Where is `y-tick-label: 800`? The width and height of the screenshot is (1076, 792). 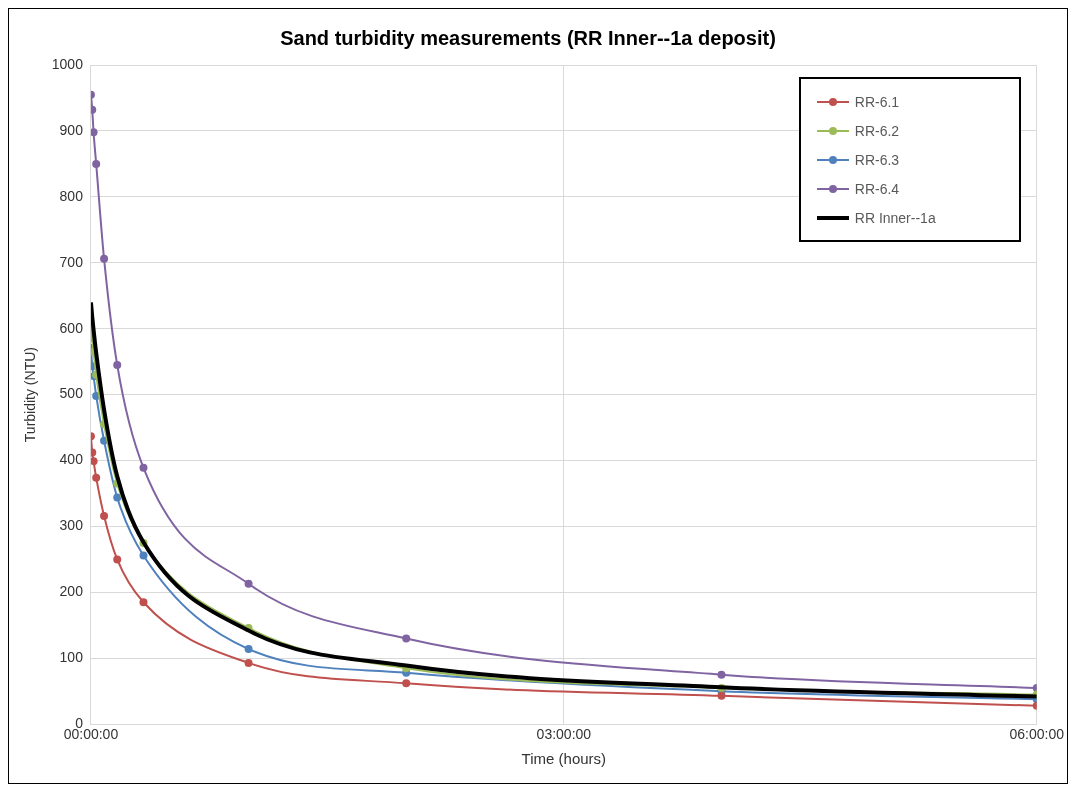 y-tick-label: 800 is located at coordinates (71, 195).